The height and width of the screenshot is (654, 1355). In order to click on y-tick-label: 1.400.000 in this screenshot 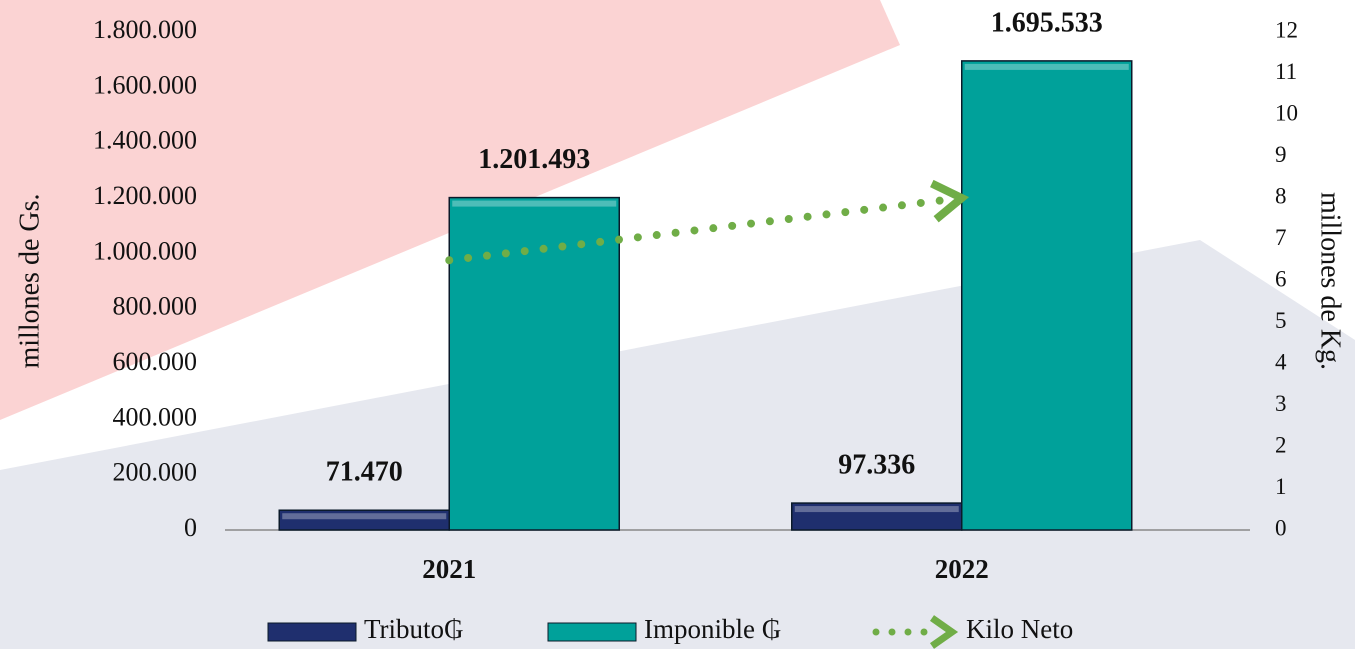, I will do `click(145, 140)`.